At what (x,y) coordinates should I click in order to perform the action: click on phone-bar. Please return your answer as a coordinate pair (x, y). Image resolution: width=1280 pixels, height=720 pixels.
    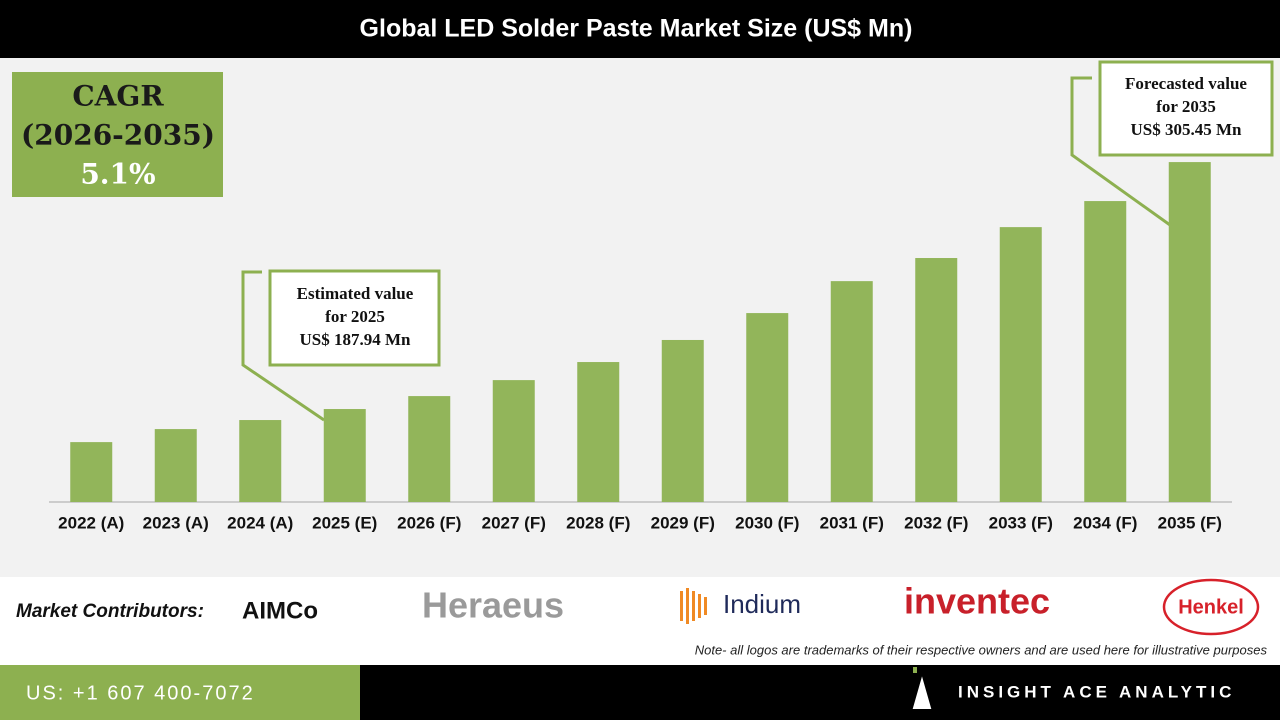
    Looking at the image, I should click on (180, 692).